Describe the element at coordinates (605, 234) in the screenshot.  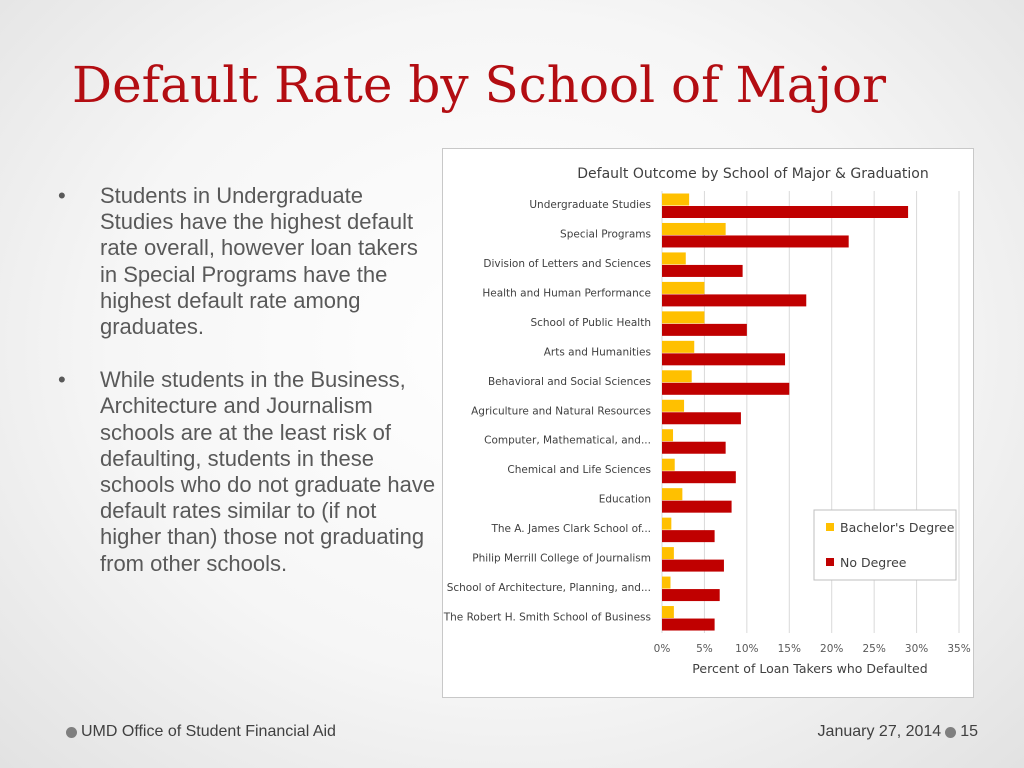
I see `category-label: Special Programs` at that location.